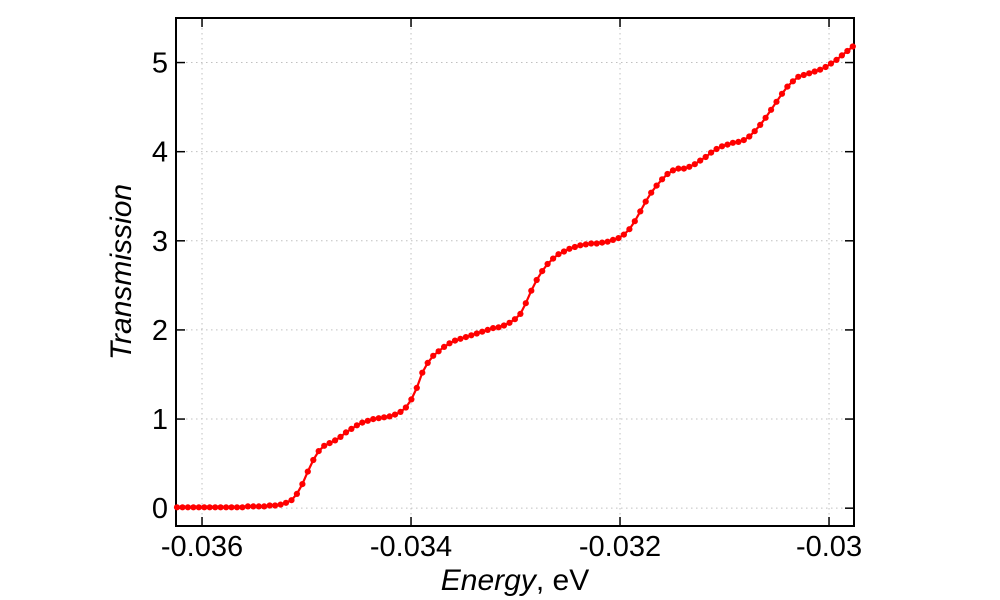 This screenshot has width=1000, height=600. Describe the element at coordinates (489, 580) in the screenshot. I see `x-axis-label-italic-part: Energy` at that location.